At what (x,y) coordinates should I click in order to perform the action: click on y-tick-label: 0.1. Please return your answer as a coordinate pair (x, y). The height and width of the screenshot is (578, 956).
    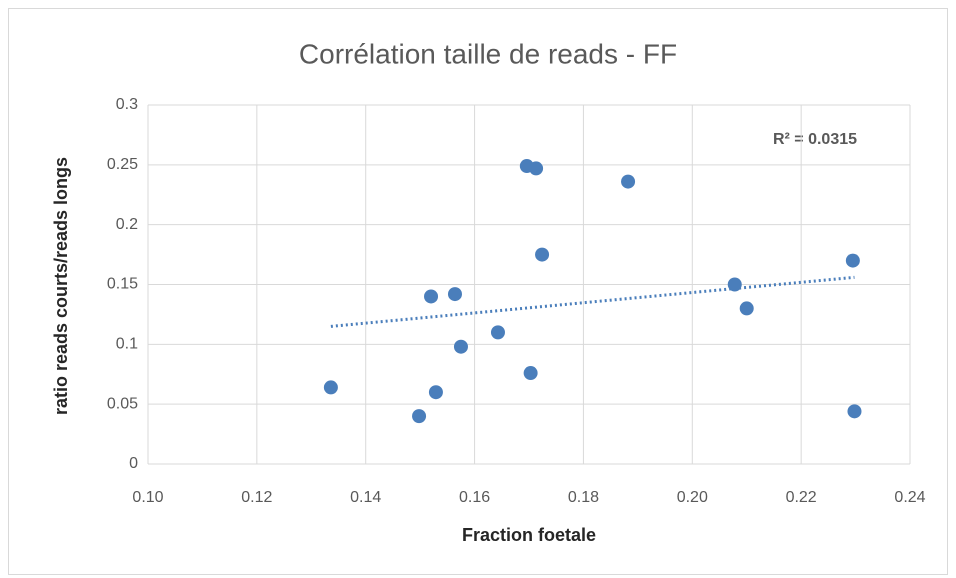
    Looking at the image, I should click on (127, 344).